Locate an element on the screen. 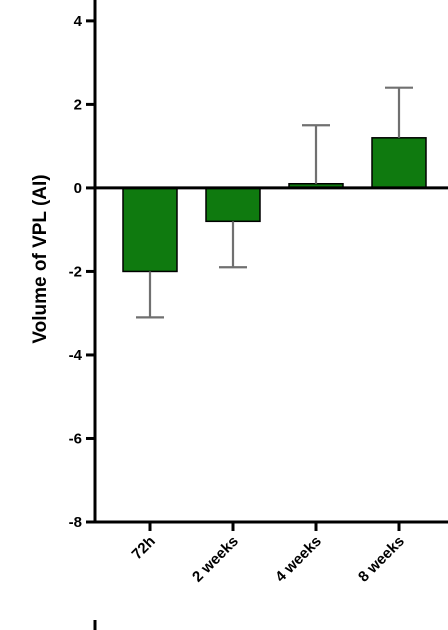 The width and height of the screenshot is (448, 630). x-tick-label: 4 weeks is located at coordinates (298, 559).